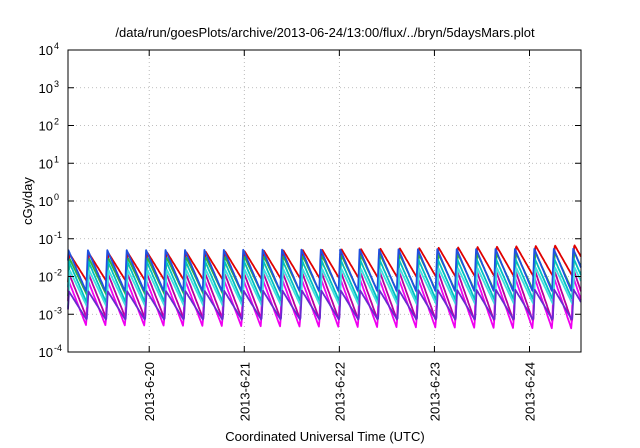 The image size is (640, 448). What do you see at coordinates (530, 391) in the screenshot?
I see `x-tick-label: 2013-6-24` at bounding box center [530, 391].